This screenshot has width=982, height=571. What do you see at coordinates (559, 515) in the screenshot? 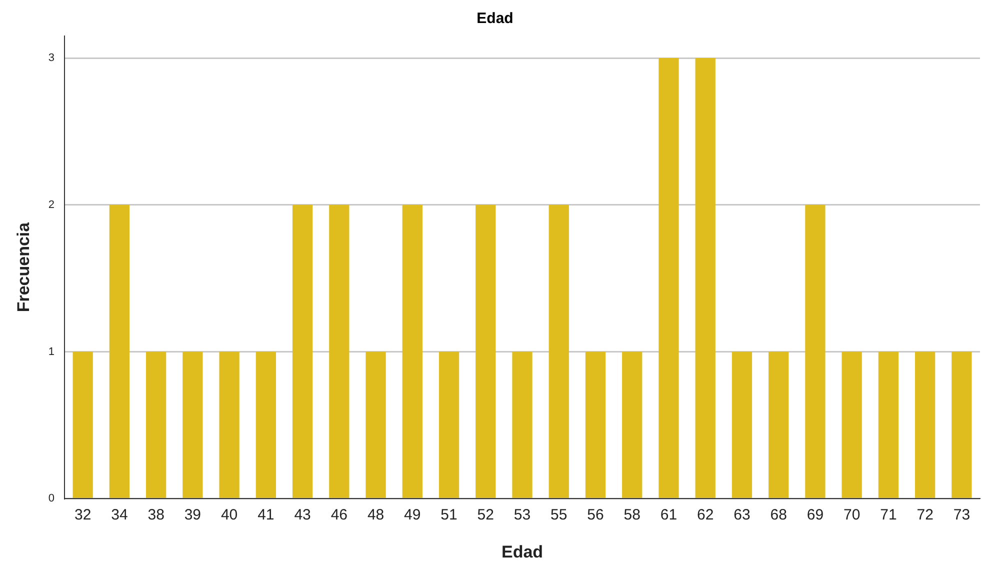
I see `x-tick-label: 55` at bounding box center [559, 515].